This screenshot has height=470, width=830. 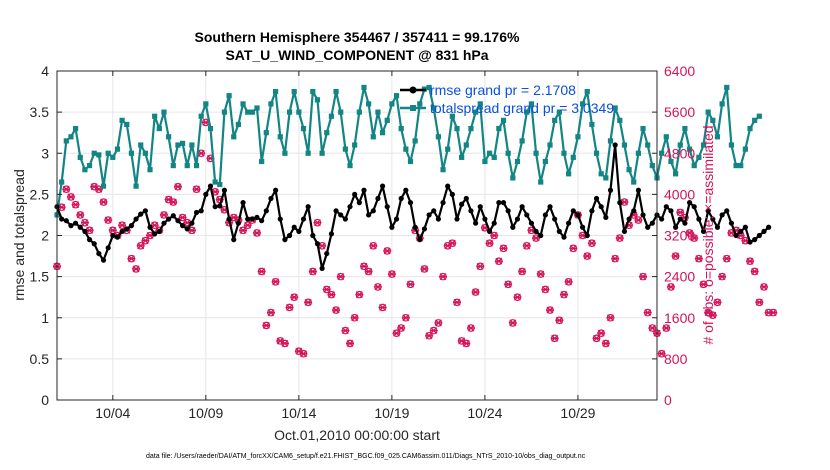 I want to click on legend-rmse-marker, so click(x=413, y=90).